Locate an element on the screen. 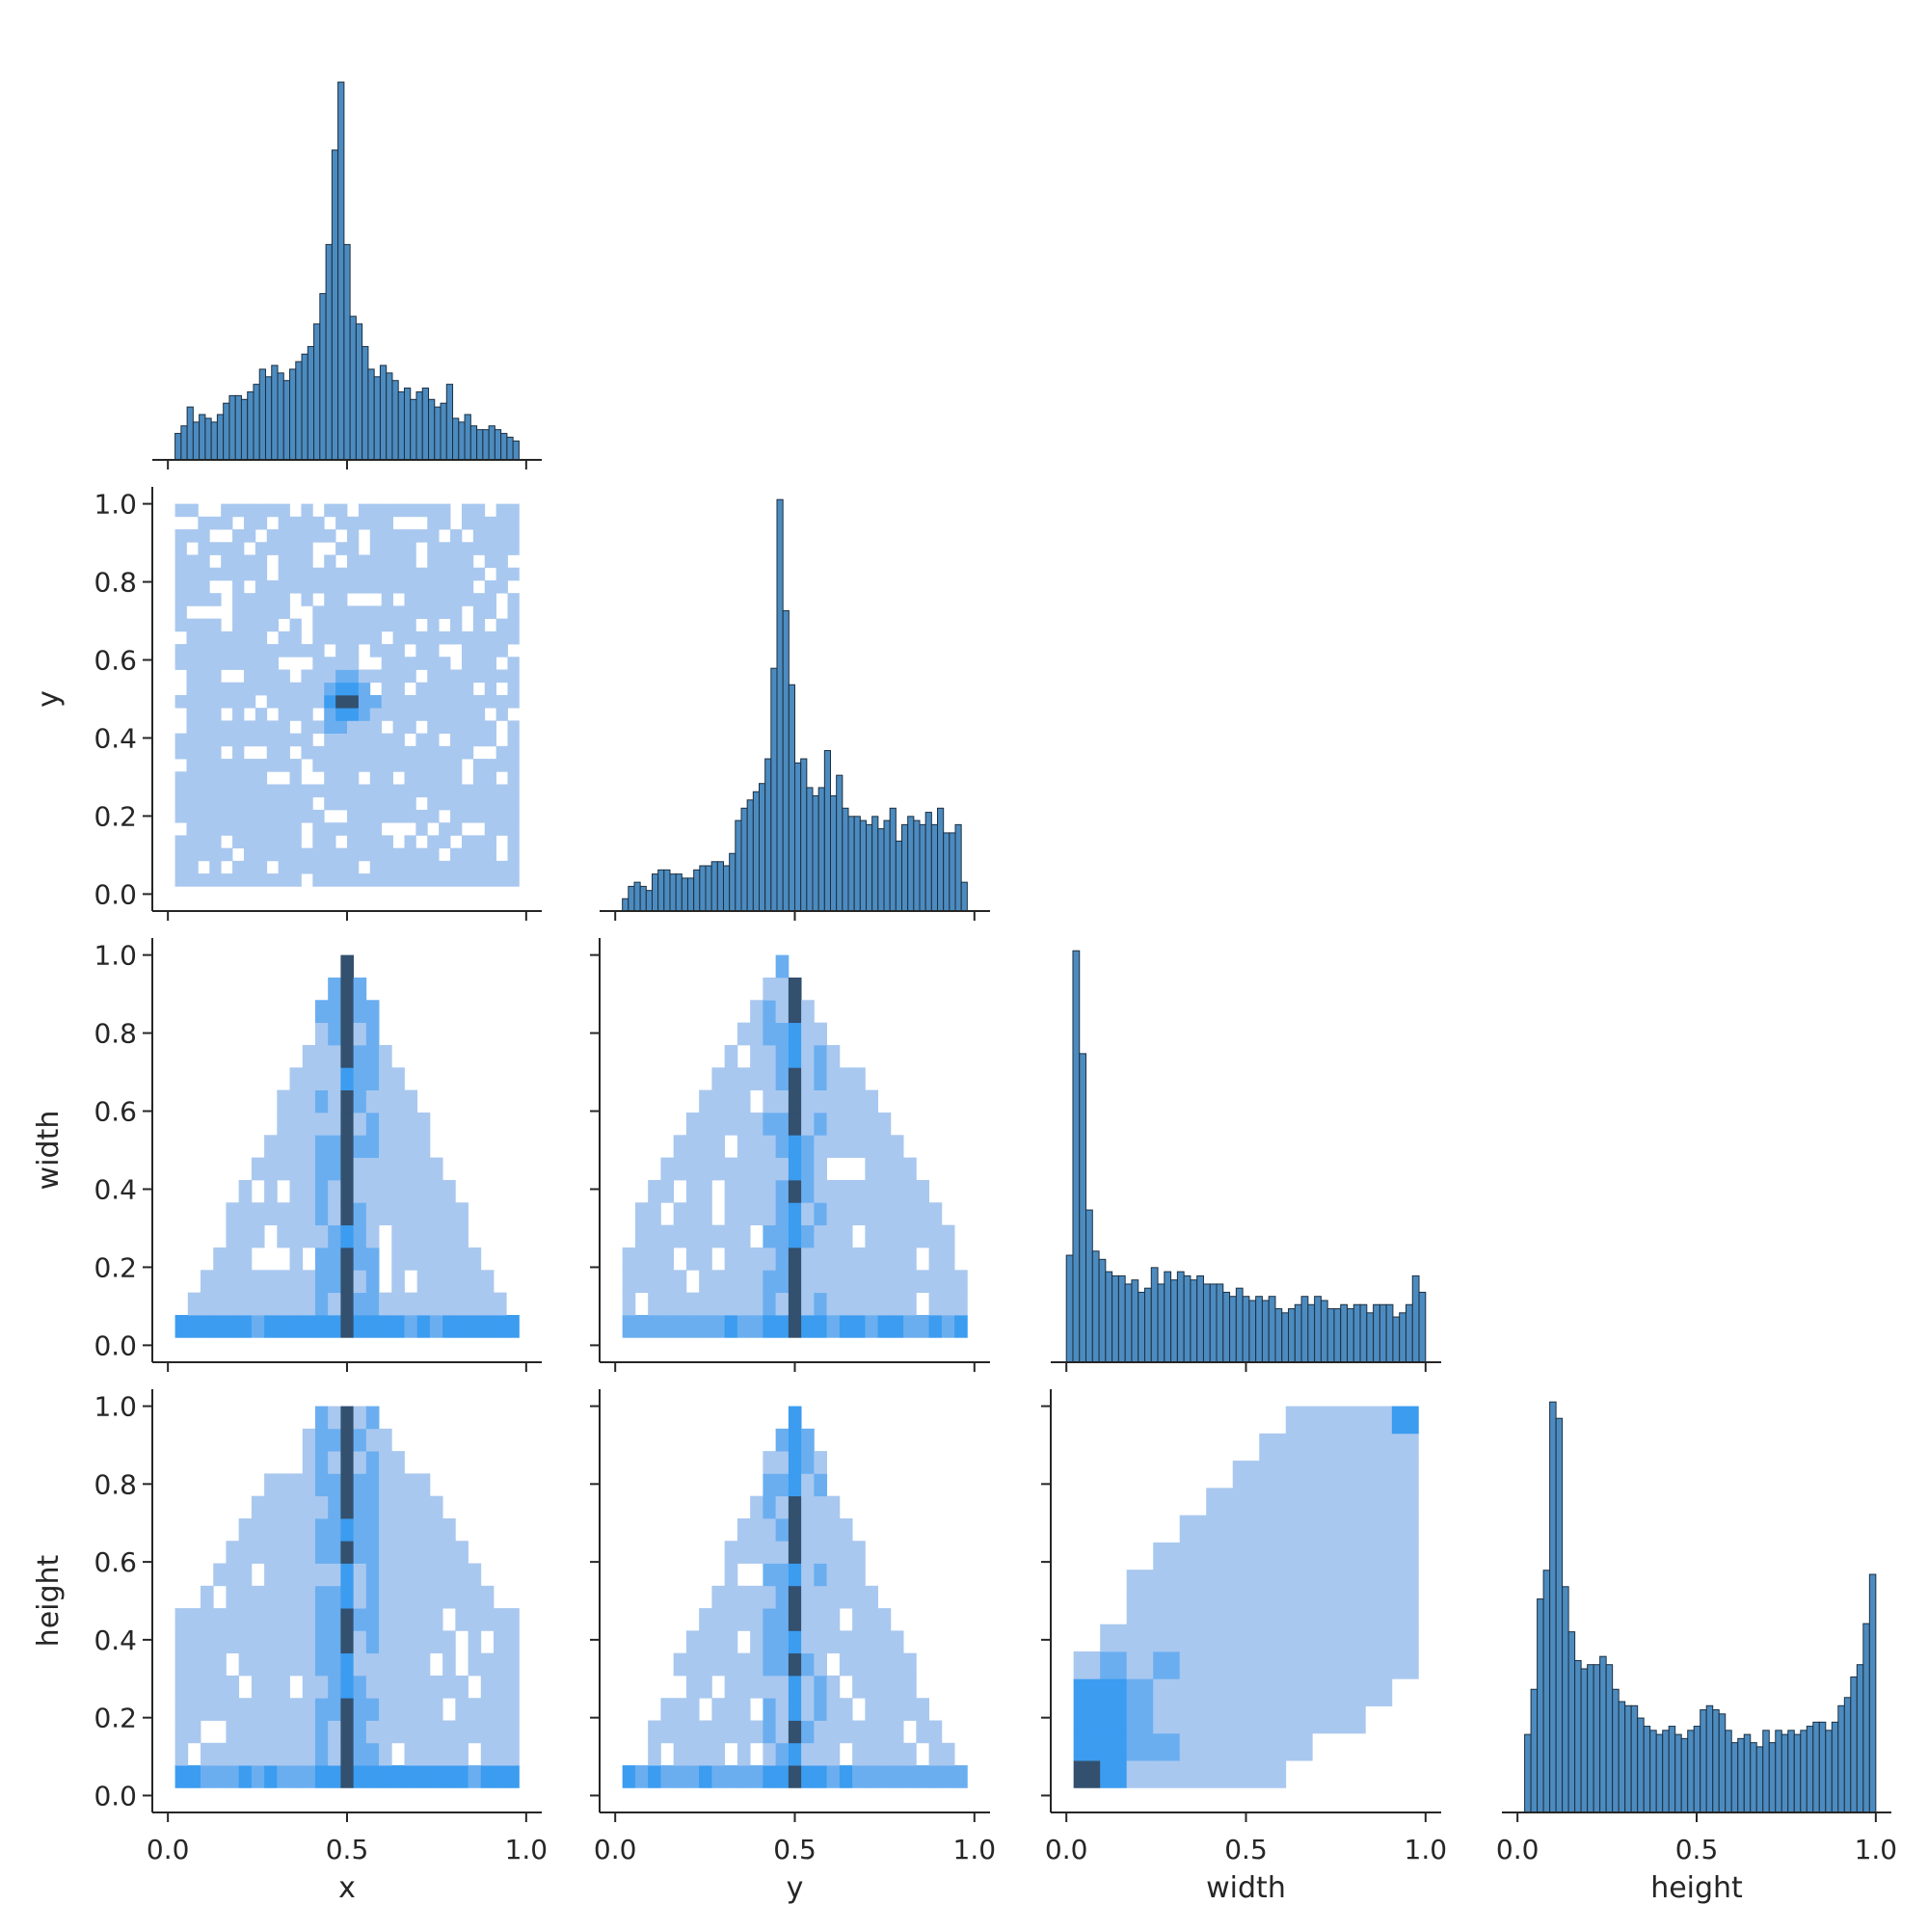 The height and width of the screenshot is (1932, 1928). histogram-width-bar is located at coordinates (1095, 1306).